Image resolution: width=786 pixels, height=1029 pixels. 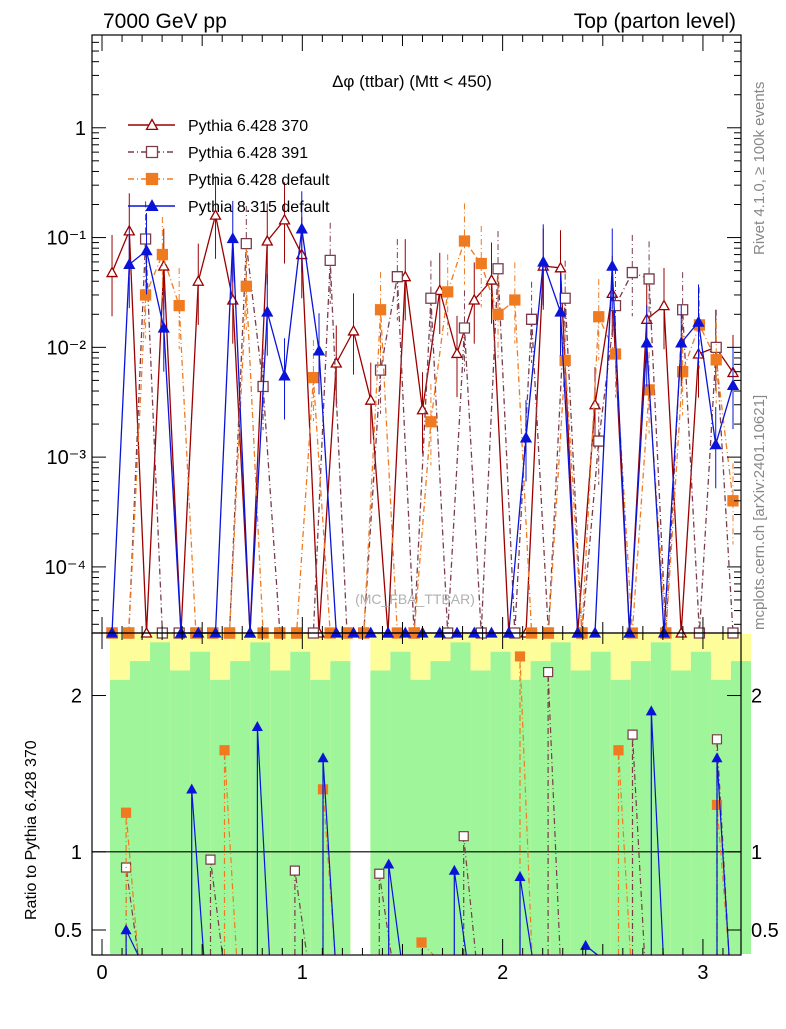 I want to click on x-tick-label: 0, so click(x=101, y=973).